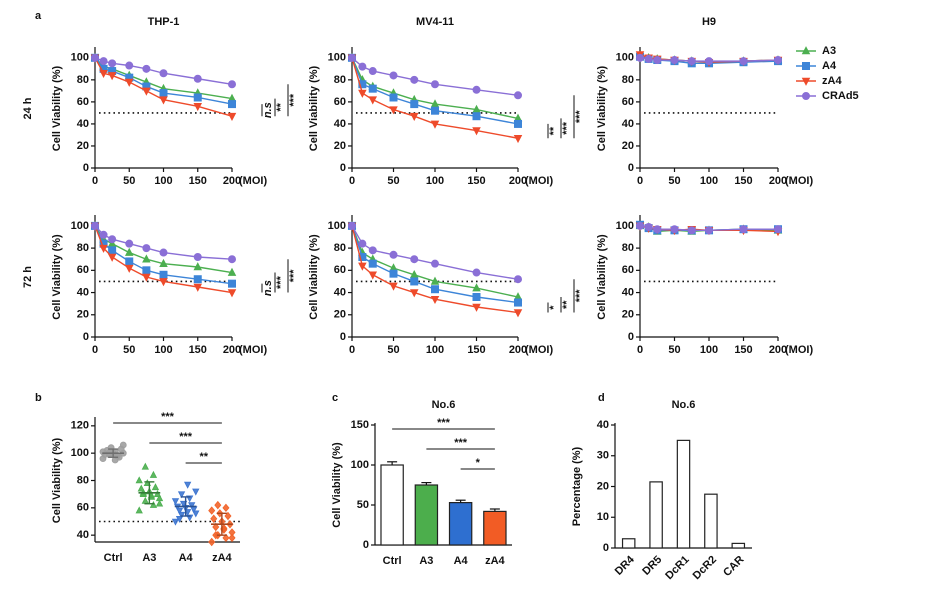 The width and height of the screenshot is (929, 593). What do you see at coordinates (461, 561) in the screenshot?
I see `x-tick-label: A4` at bounding box center [461, 561].